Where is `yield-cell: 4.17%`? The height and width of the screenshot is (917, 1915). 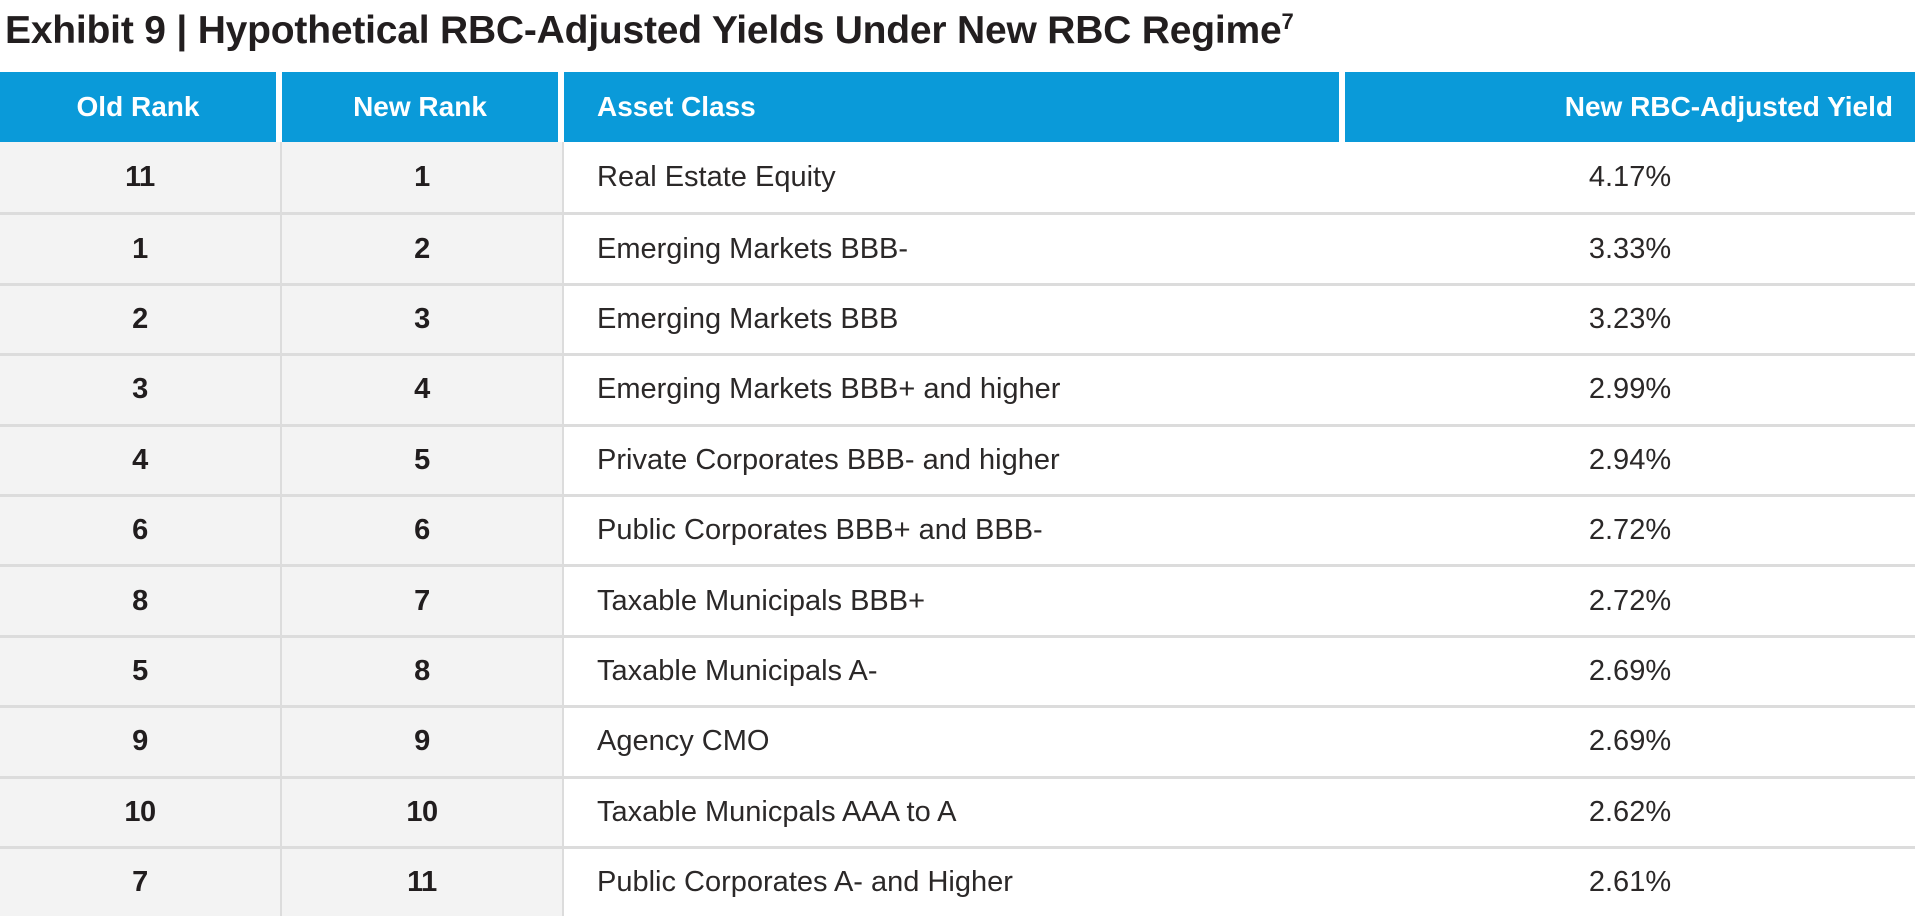
yield-cell: 4.17% is located at coordinates (1630, 177).